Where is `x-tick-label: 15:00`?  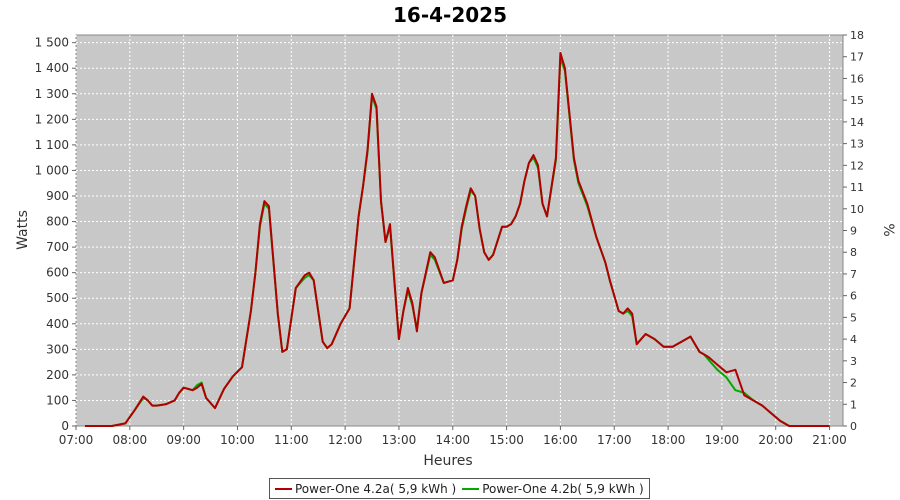
x-tick-label: 15:00 is located at coordinates (506, 440).